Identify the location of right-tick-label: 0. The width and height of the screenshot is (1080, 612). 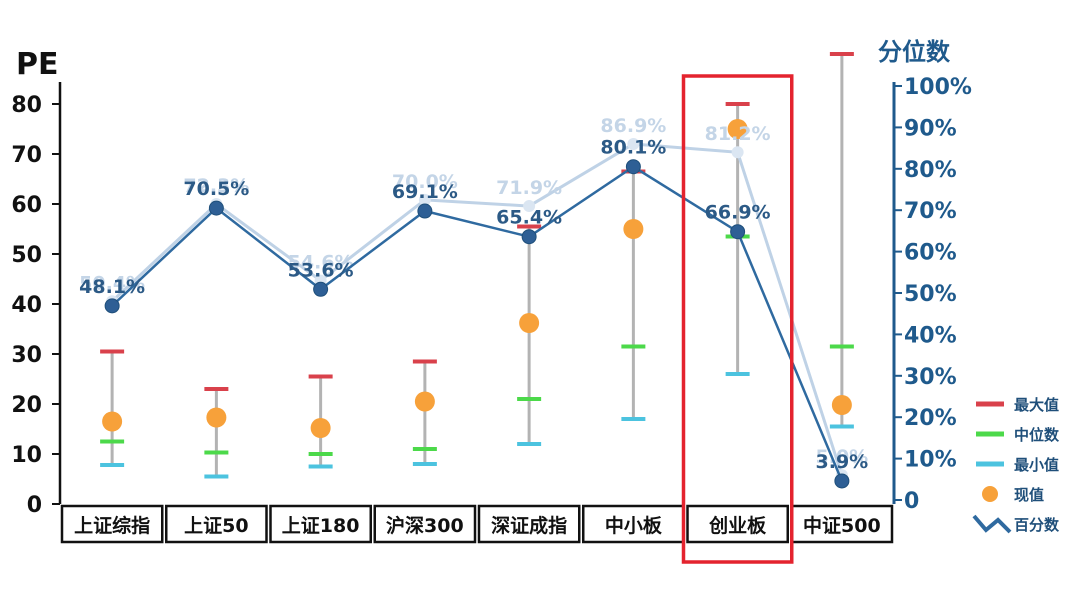
(911, 501).